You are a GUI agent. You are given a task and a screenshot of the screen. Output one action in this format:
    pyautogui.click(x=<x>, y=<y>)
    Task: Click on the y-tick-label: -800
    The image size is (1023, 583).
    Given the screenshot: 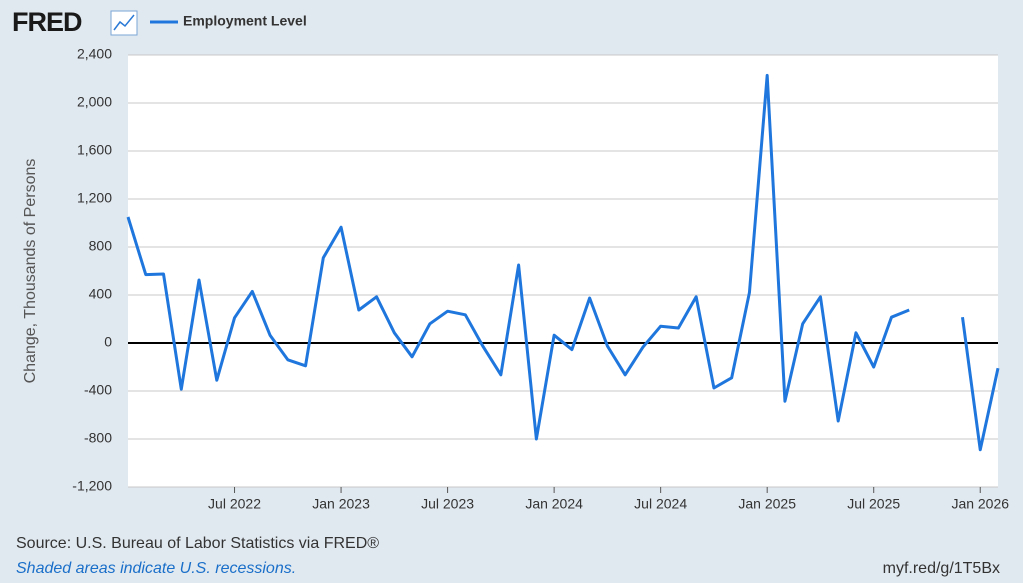 What is the action you would take?
    pyautogui.click(x=98, y=438)
    